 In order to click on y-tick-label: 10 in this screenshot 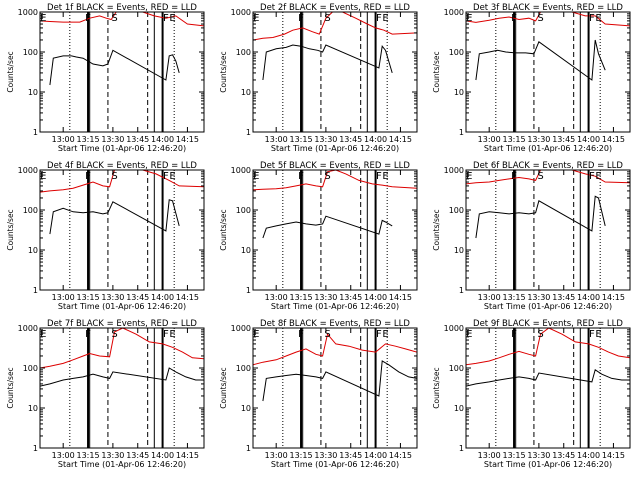, I will do `click(246, 92)`.